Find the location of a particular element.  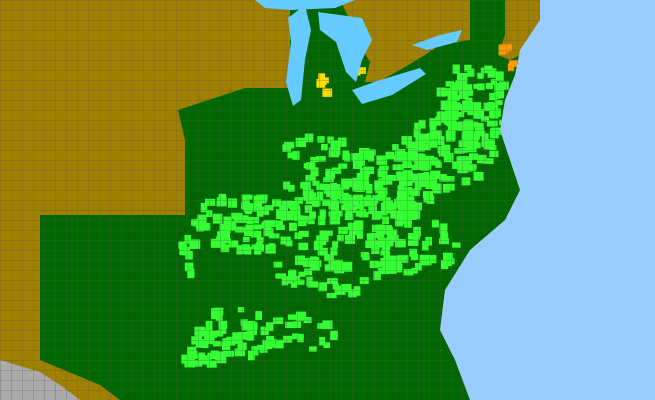

lake-michigan is located at coordinates (298, 55).